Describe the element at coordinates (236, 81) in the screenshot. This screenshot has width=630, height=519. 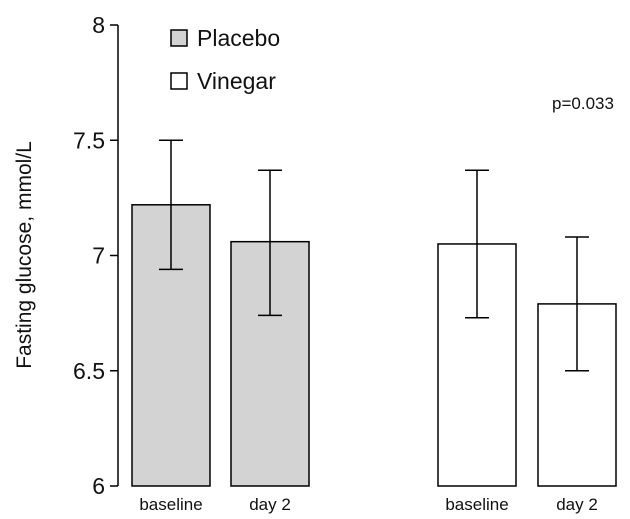
I see `legend-label-vinegar: Vinegar` at that location.